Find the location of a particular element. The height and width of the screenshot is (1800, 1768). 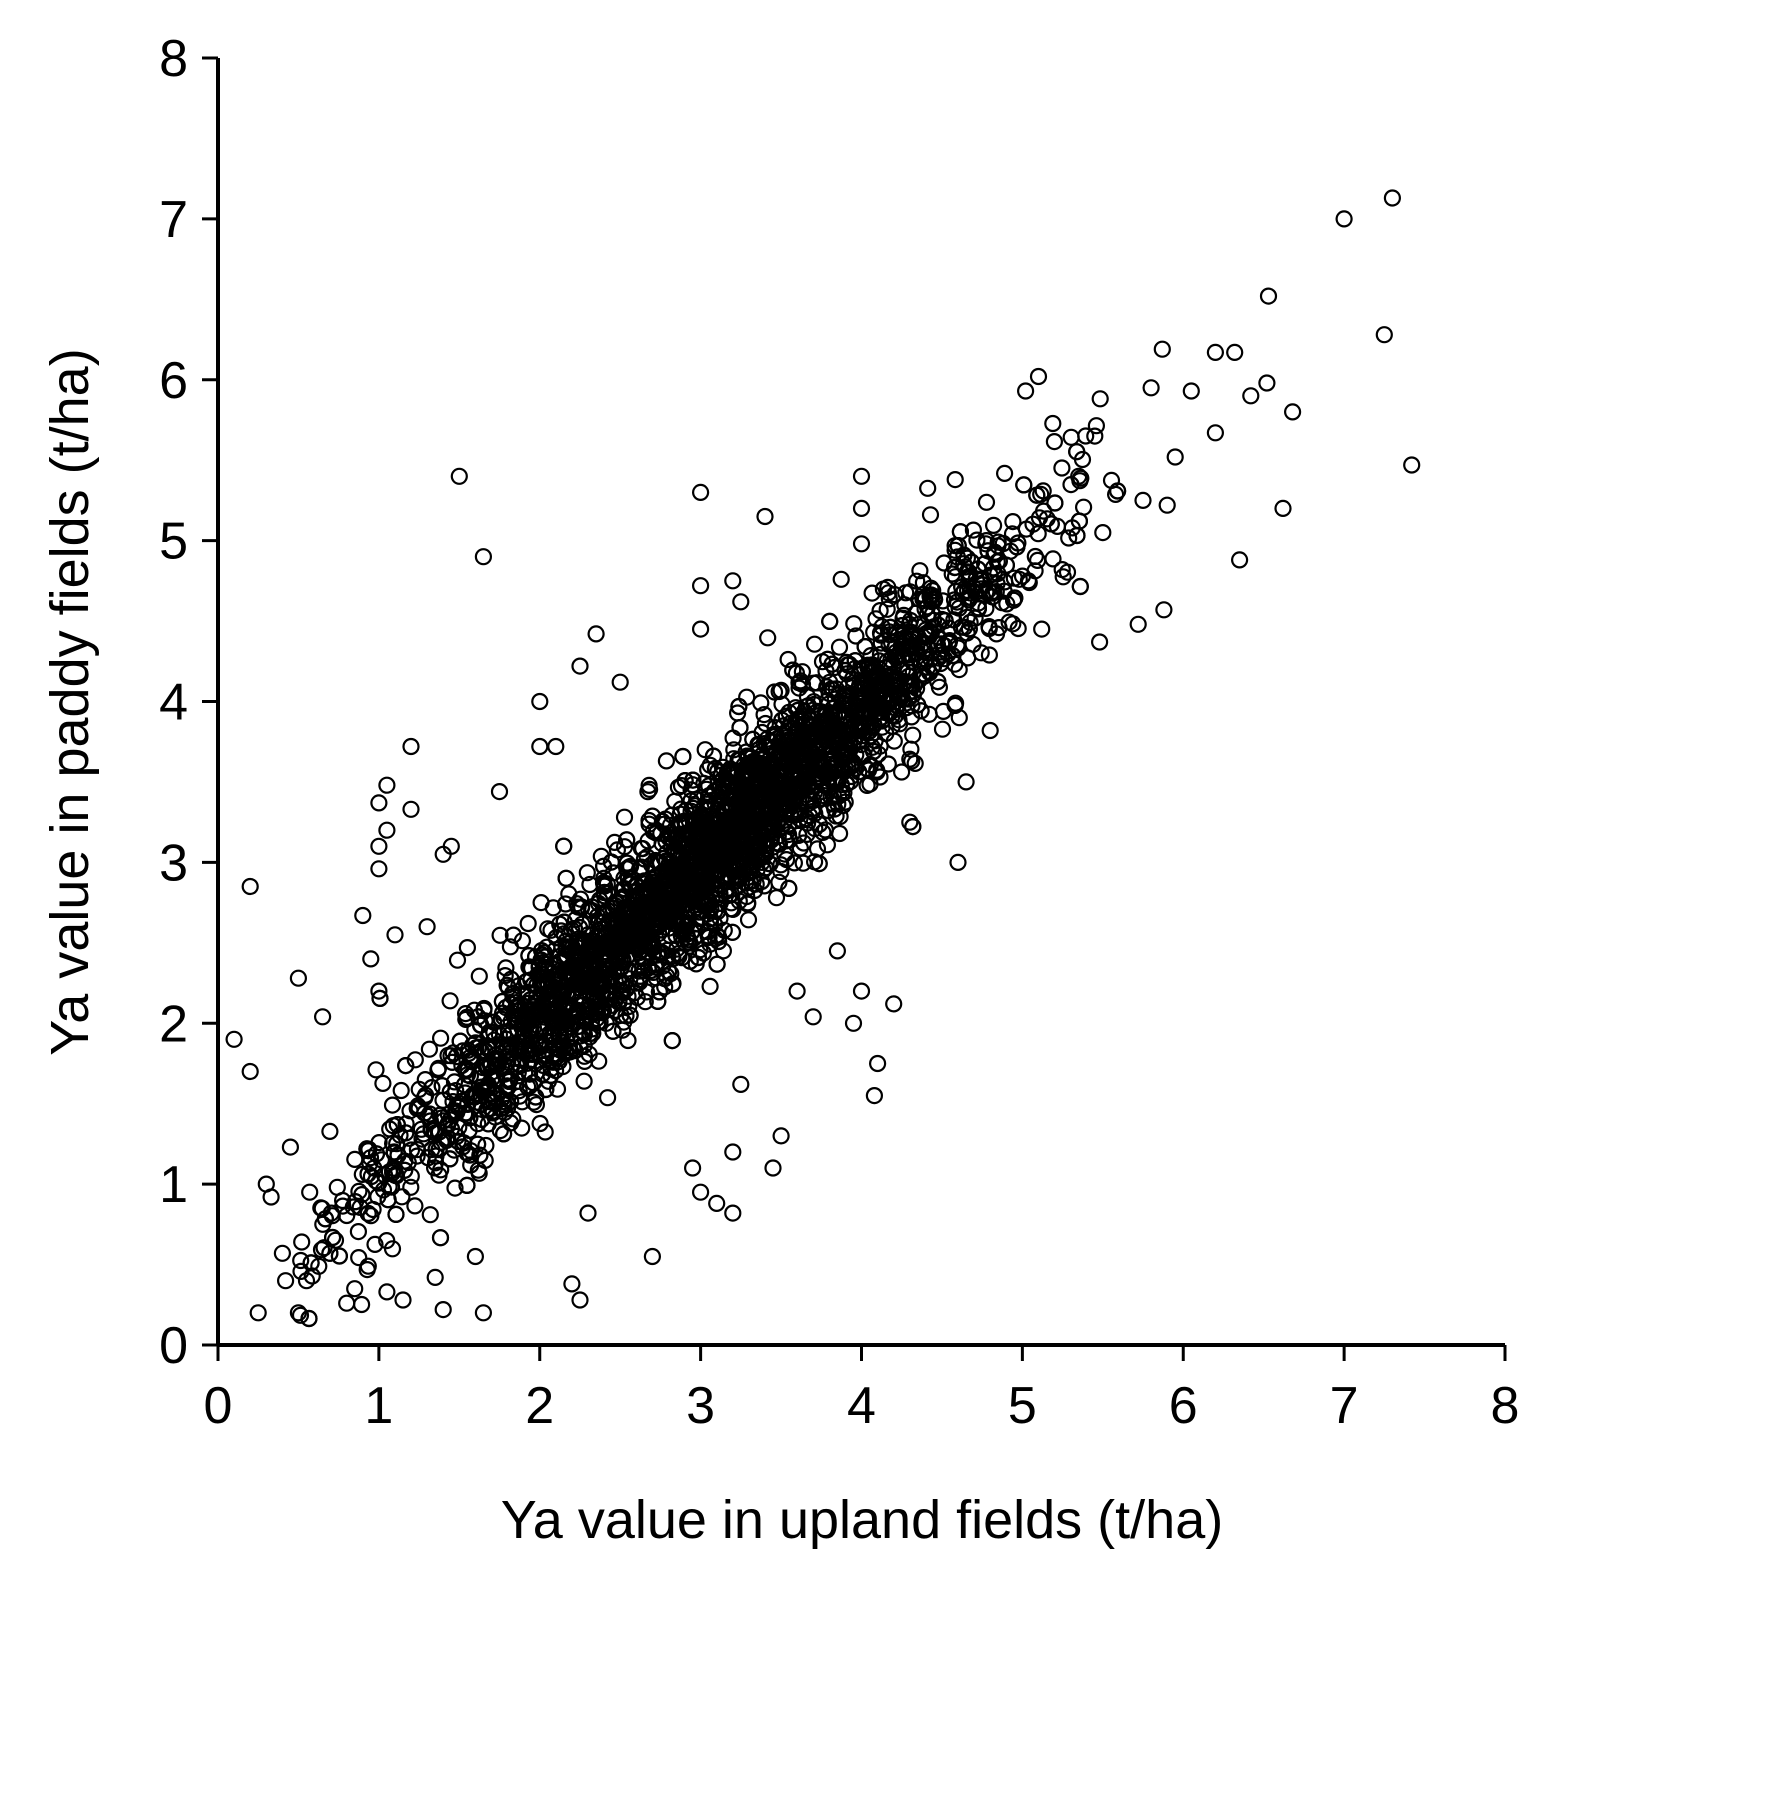

y-tick-label: 5 is located at coordinates (173, 542).